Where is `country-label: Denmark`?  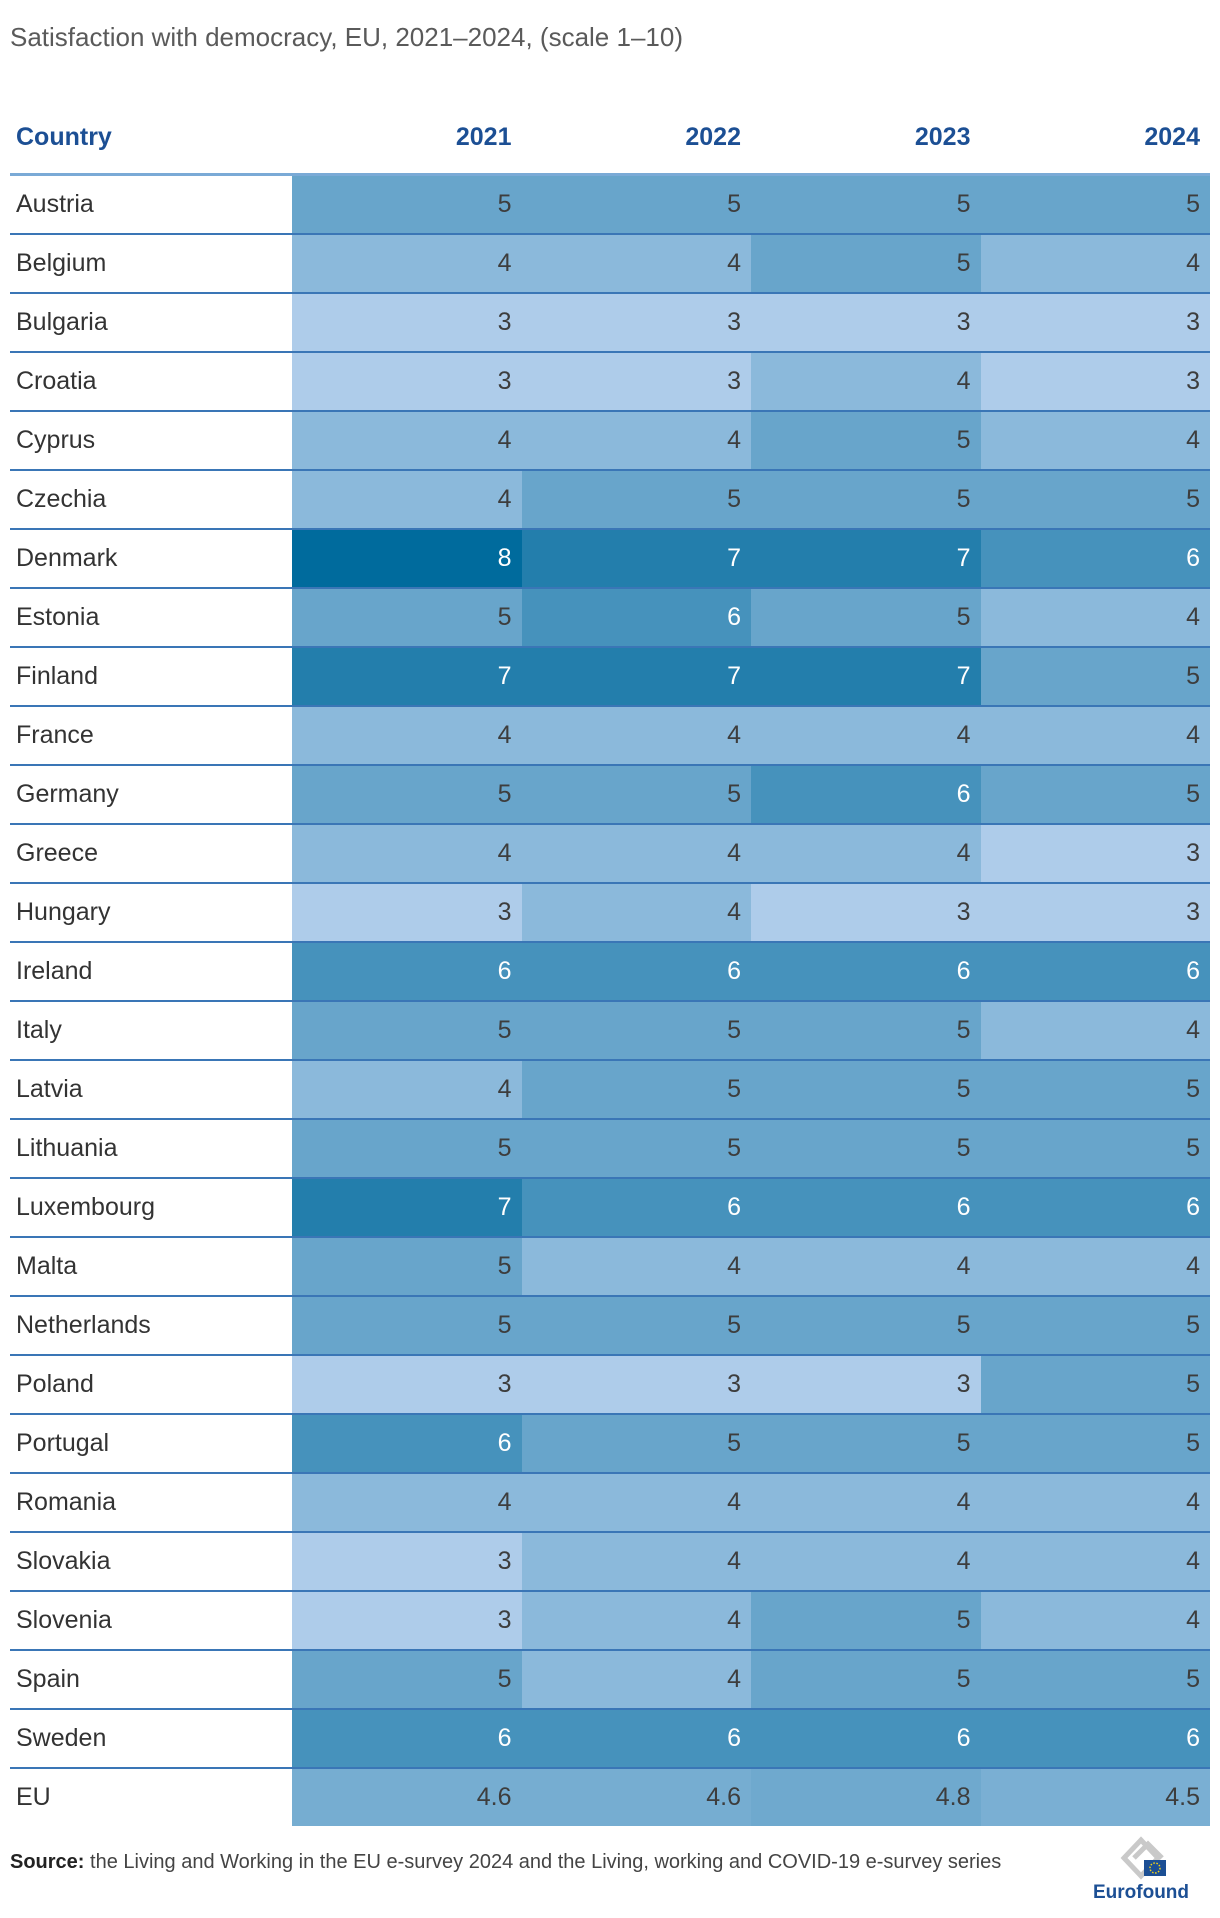
country-label: Denmark is located at coordinates (151, 559).